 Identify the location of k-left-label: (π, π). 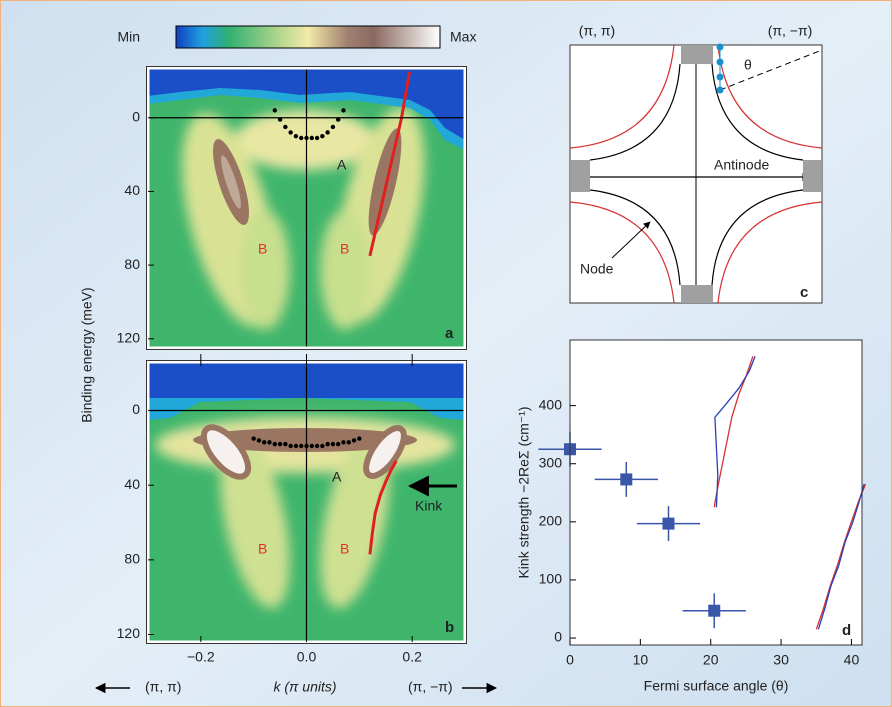
(163, 687).